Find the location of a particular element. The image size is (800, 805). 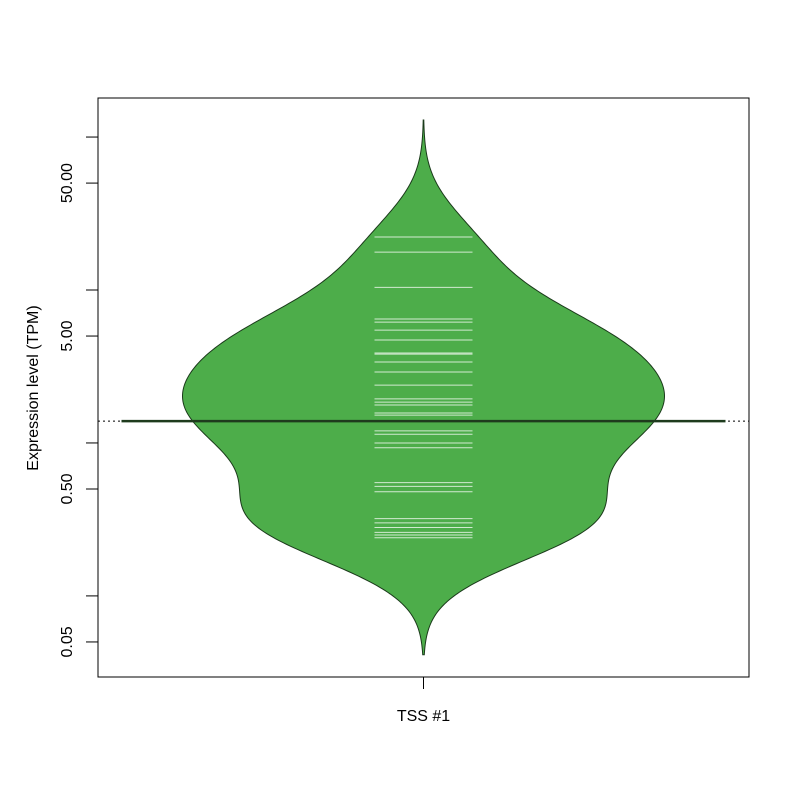

y-axis-label: Expression level (TPM) is located at coordinates (33, 387).